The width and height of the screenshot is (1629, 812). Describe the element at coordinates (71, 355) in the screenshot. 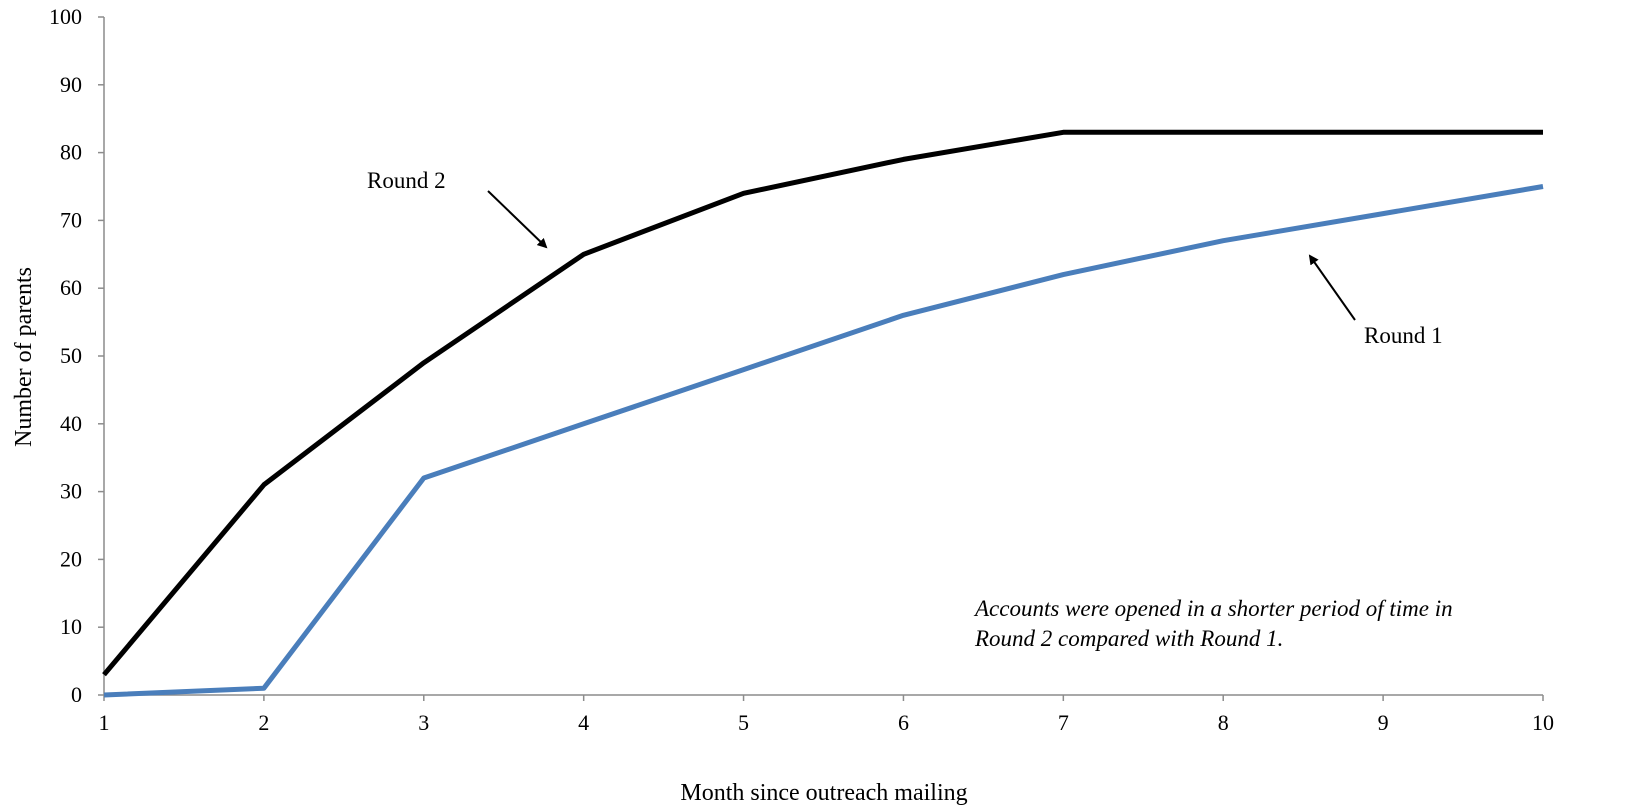

I see `y-tick-label: 50` at that location.